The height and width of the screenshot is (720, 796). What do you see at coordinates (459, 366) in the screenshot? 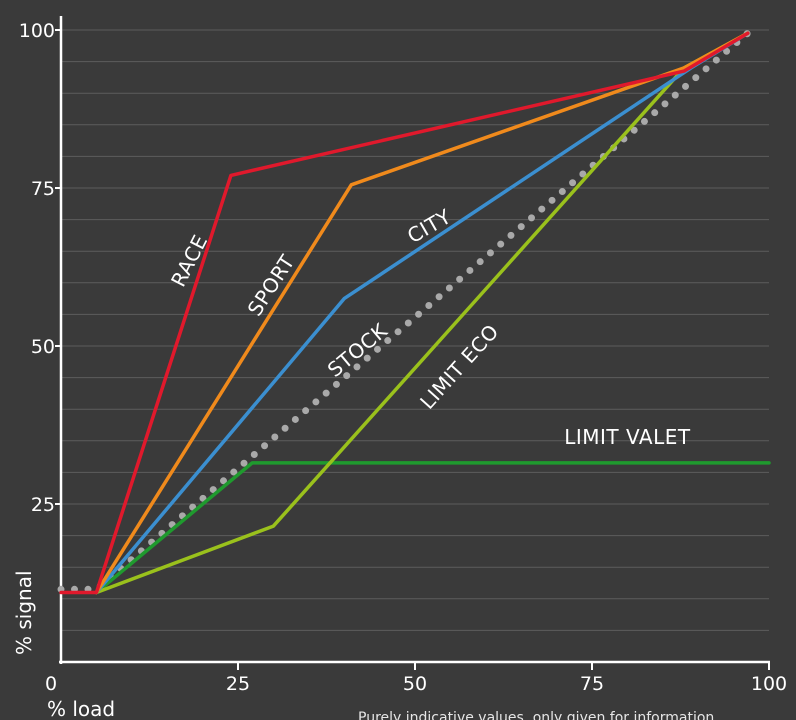
I see `series-label-limit-eco: LIMIT ECO` at bounding box center [459, 366].